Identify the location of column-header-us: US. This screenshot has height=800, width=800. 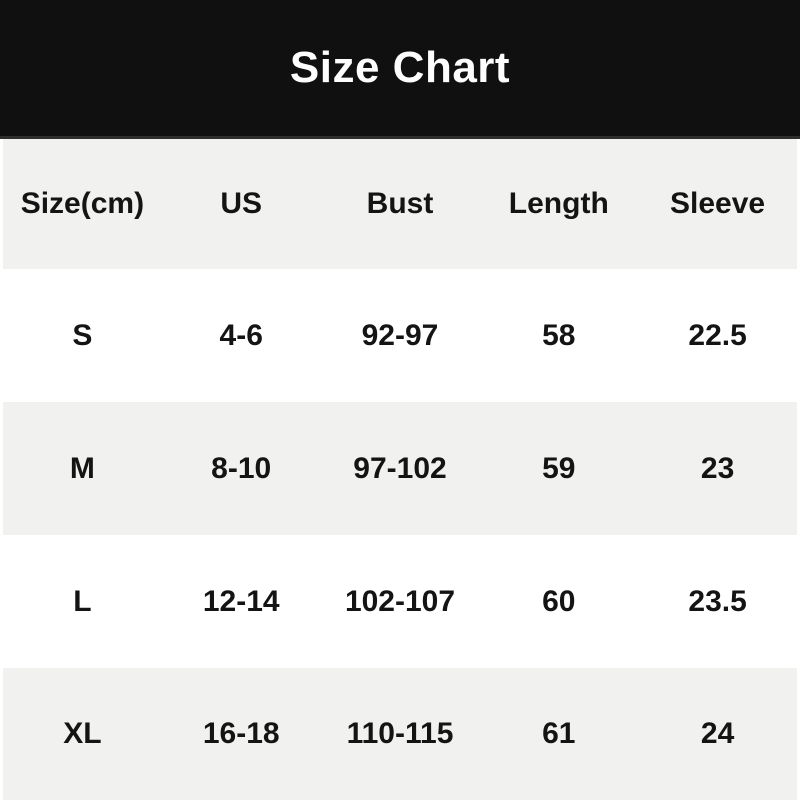
(241, 203).